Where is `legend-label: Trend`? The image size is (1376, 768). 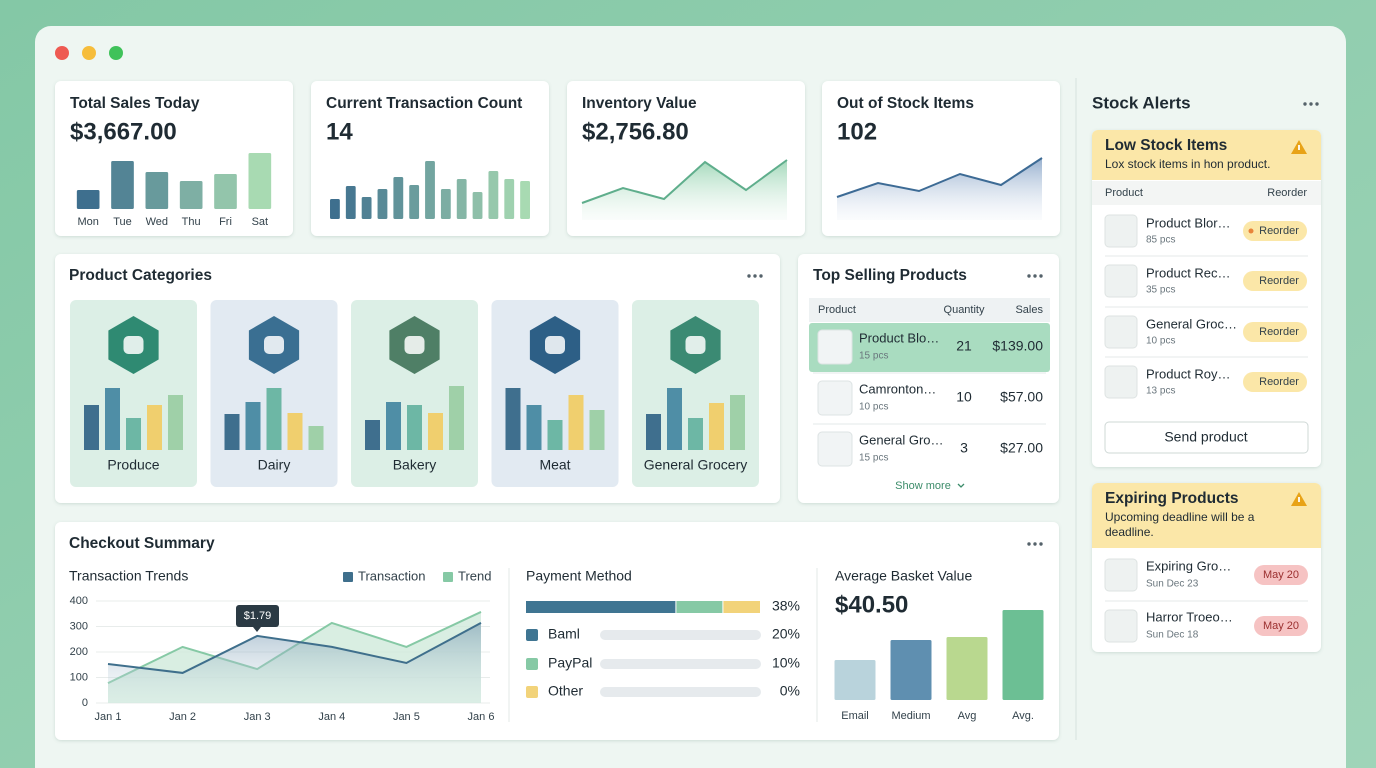 legend-label: Trend is located at coordinates (474, 575).